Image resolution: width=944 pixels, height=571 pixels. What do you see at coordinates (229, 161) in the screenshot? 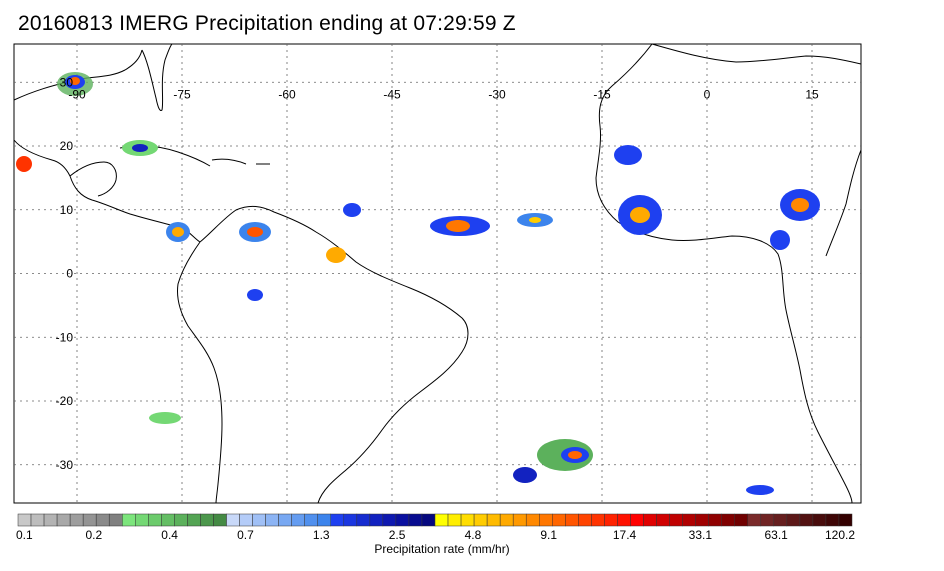
I see `hispaniola` at bounding box center [229, 161].